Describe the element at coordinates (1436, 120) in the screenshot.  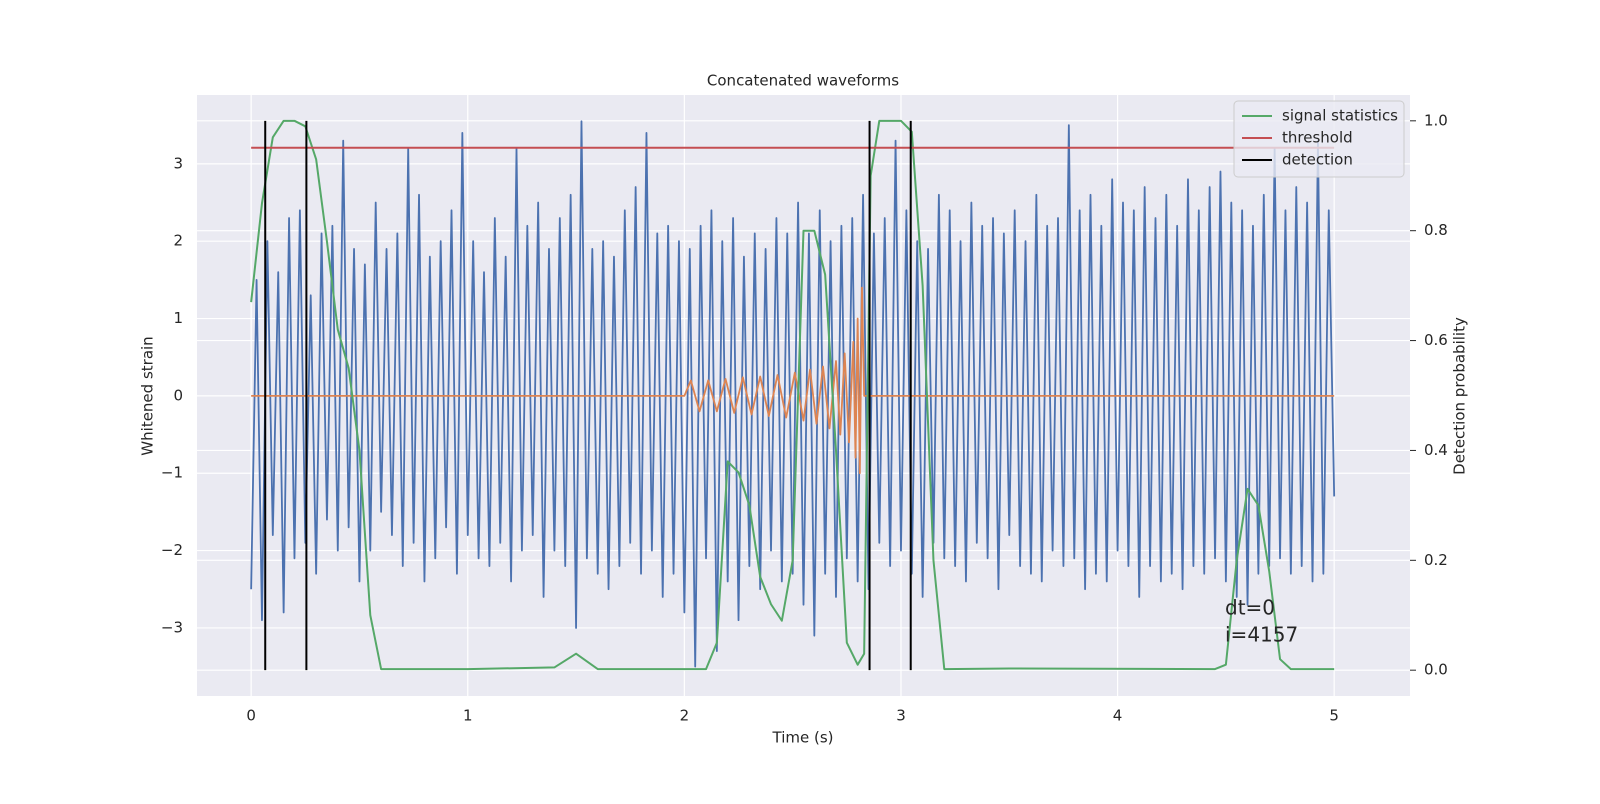
I see `y2-tick-label: 1.0` at that location.